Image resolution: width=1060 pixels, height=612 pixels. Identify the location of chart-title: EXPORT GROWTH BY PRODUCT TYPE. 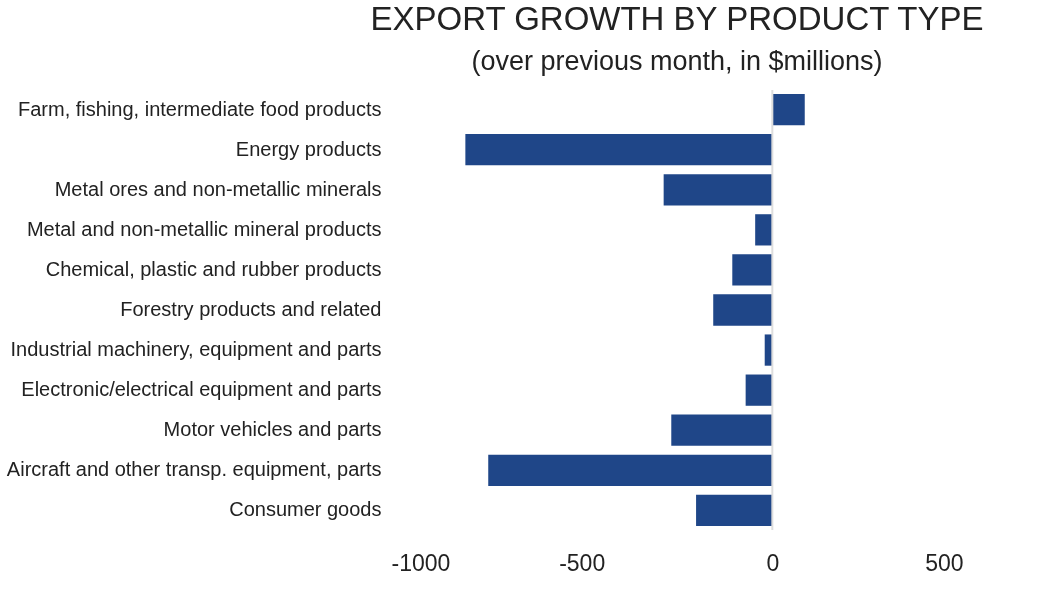
(677, 18).